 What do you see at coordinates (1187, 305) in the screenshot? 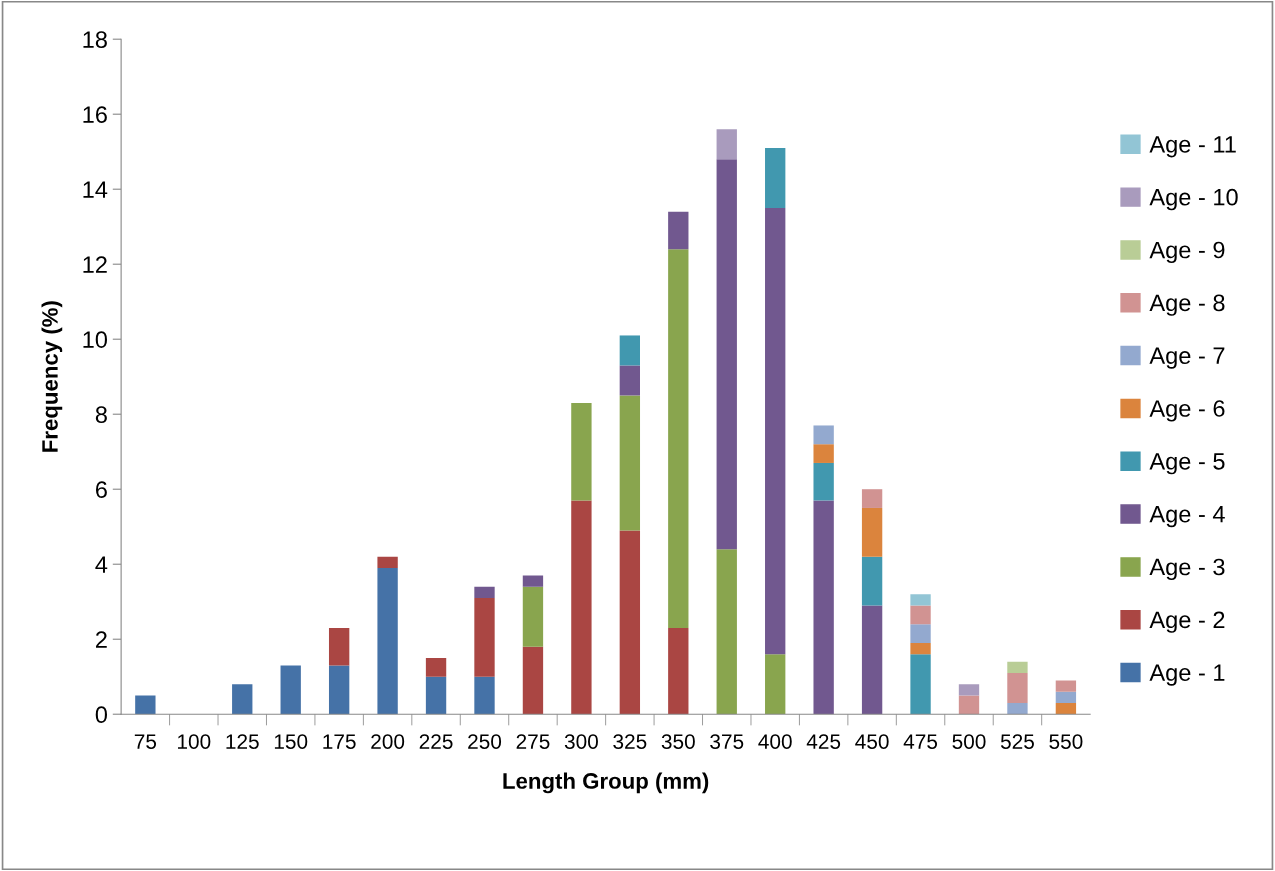
I see `legend-label: Age - 8` at bounding box center [1187, 305].